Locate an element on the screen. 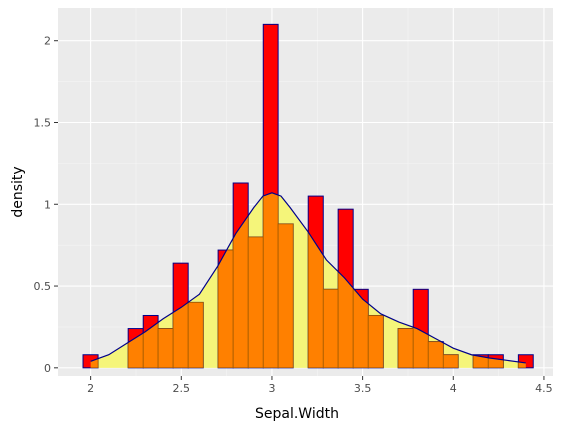 The height and width of the screenshot is (430, 563). x-axis-title: Sepal.Width is located at coordinates (297, 414).